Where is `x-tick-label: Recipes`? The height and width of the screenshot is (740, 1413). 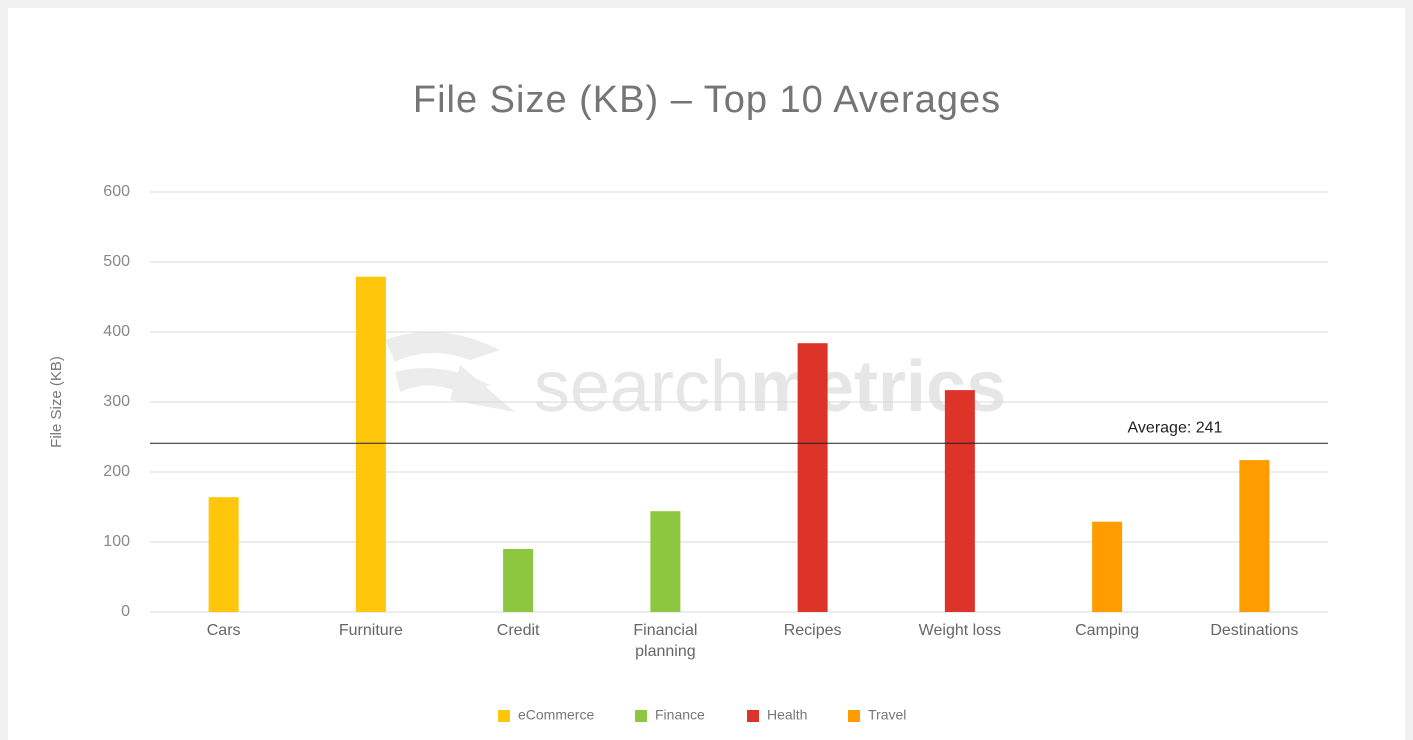 x-tick-label: Recipes is located at coordinates (813, 630).